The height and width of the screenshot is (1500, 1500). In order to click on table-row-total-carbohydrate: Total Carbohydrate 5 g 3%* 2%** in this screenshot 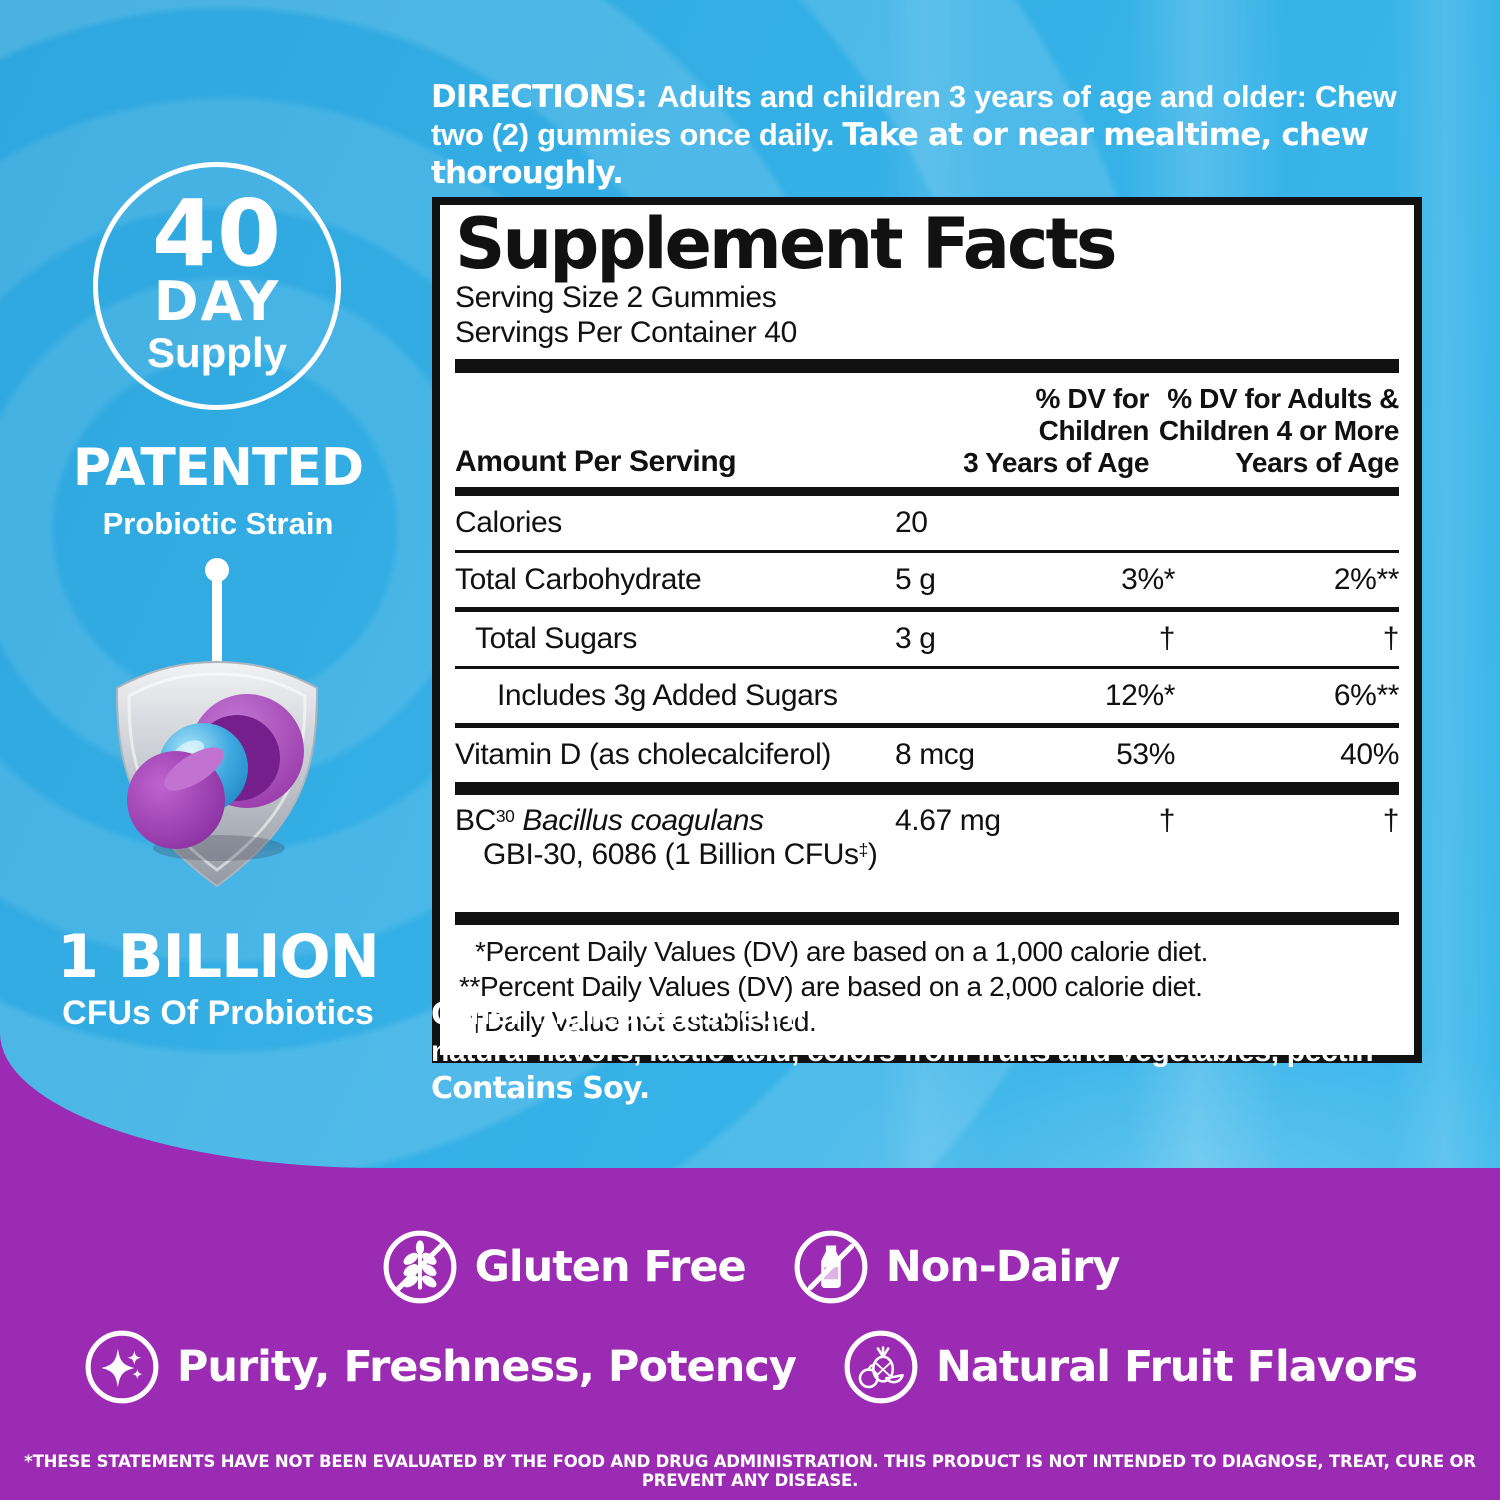, I will do `click(927, 580)`.